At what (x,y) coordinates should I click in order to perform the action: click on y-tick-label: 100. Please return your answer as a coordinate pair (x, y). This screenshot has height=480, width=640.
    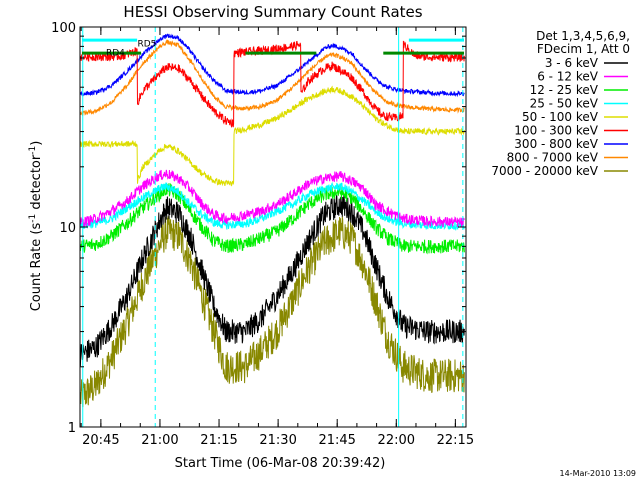
    Looking at the image, I should click on (63, 28).